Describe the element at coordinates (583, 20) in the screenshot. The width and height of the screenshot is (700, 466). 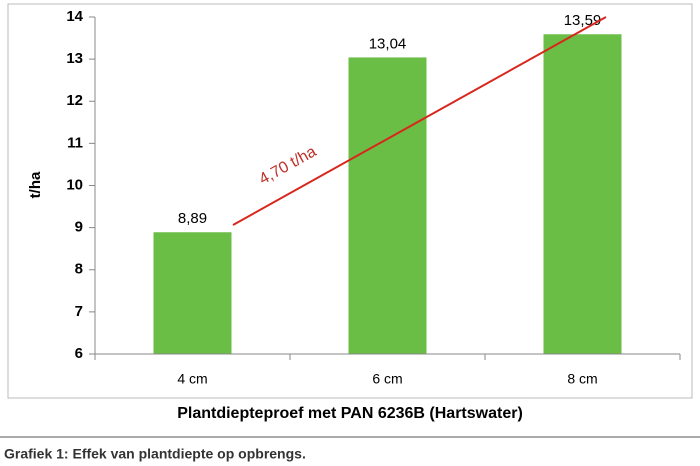
I see `data-label: 13,59` at that location.